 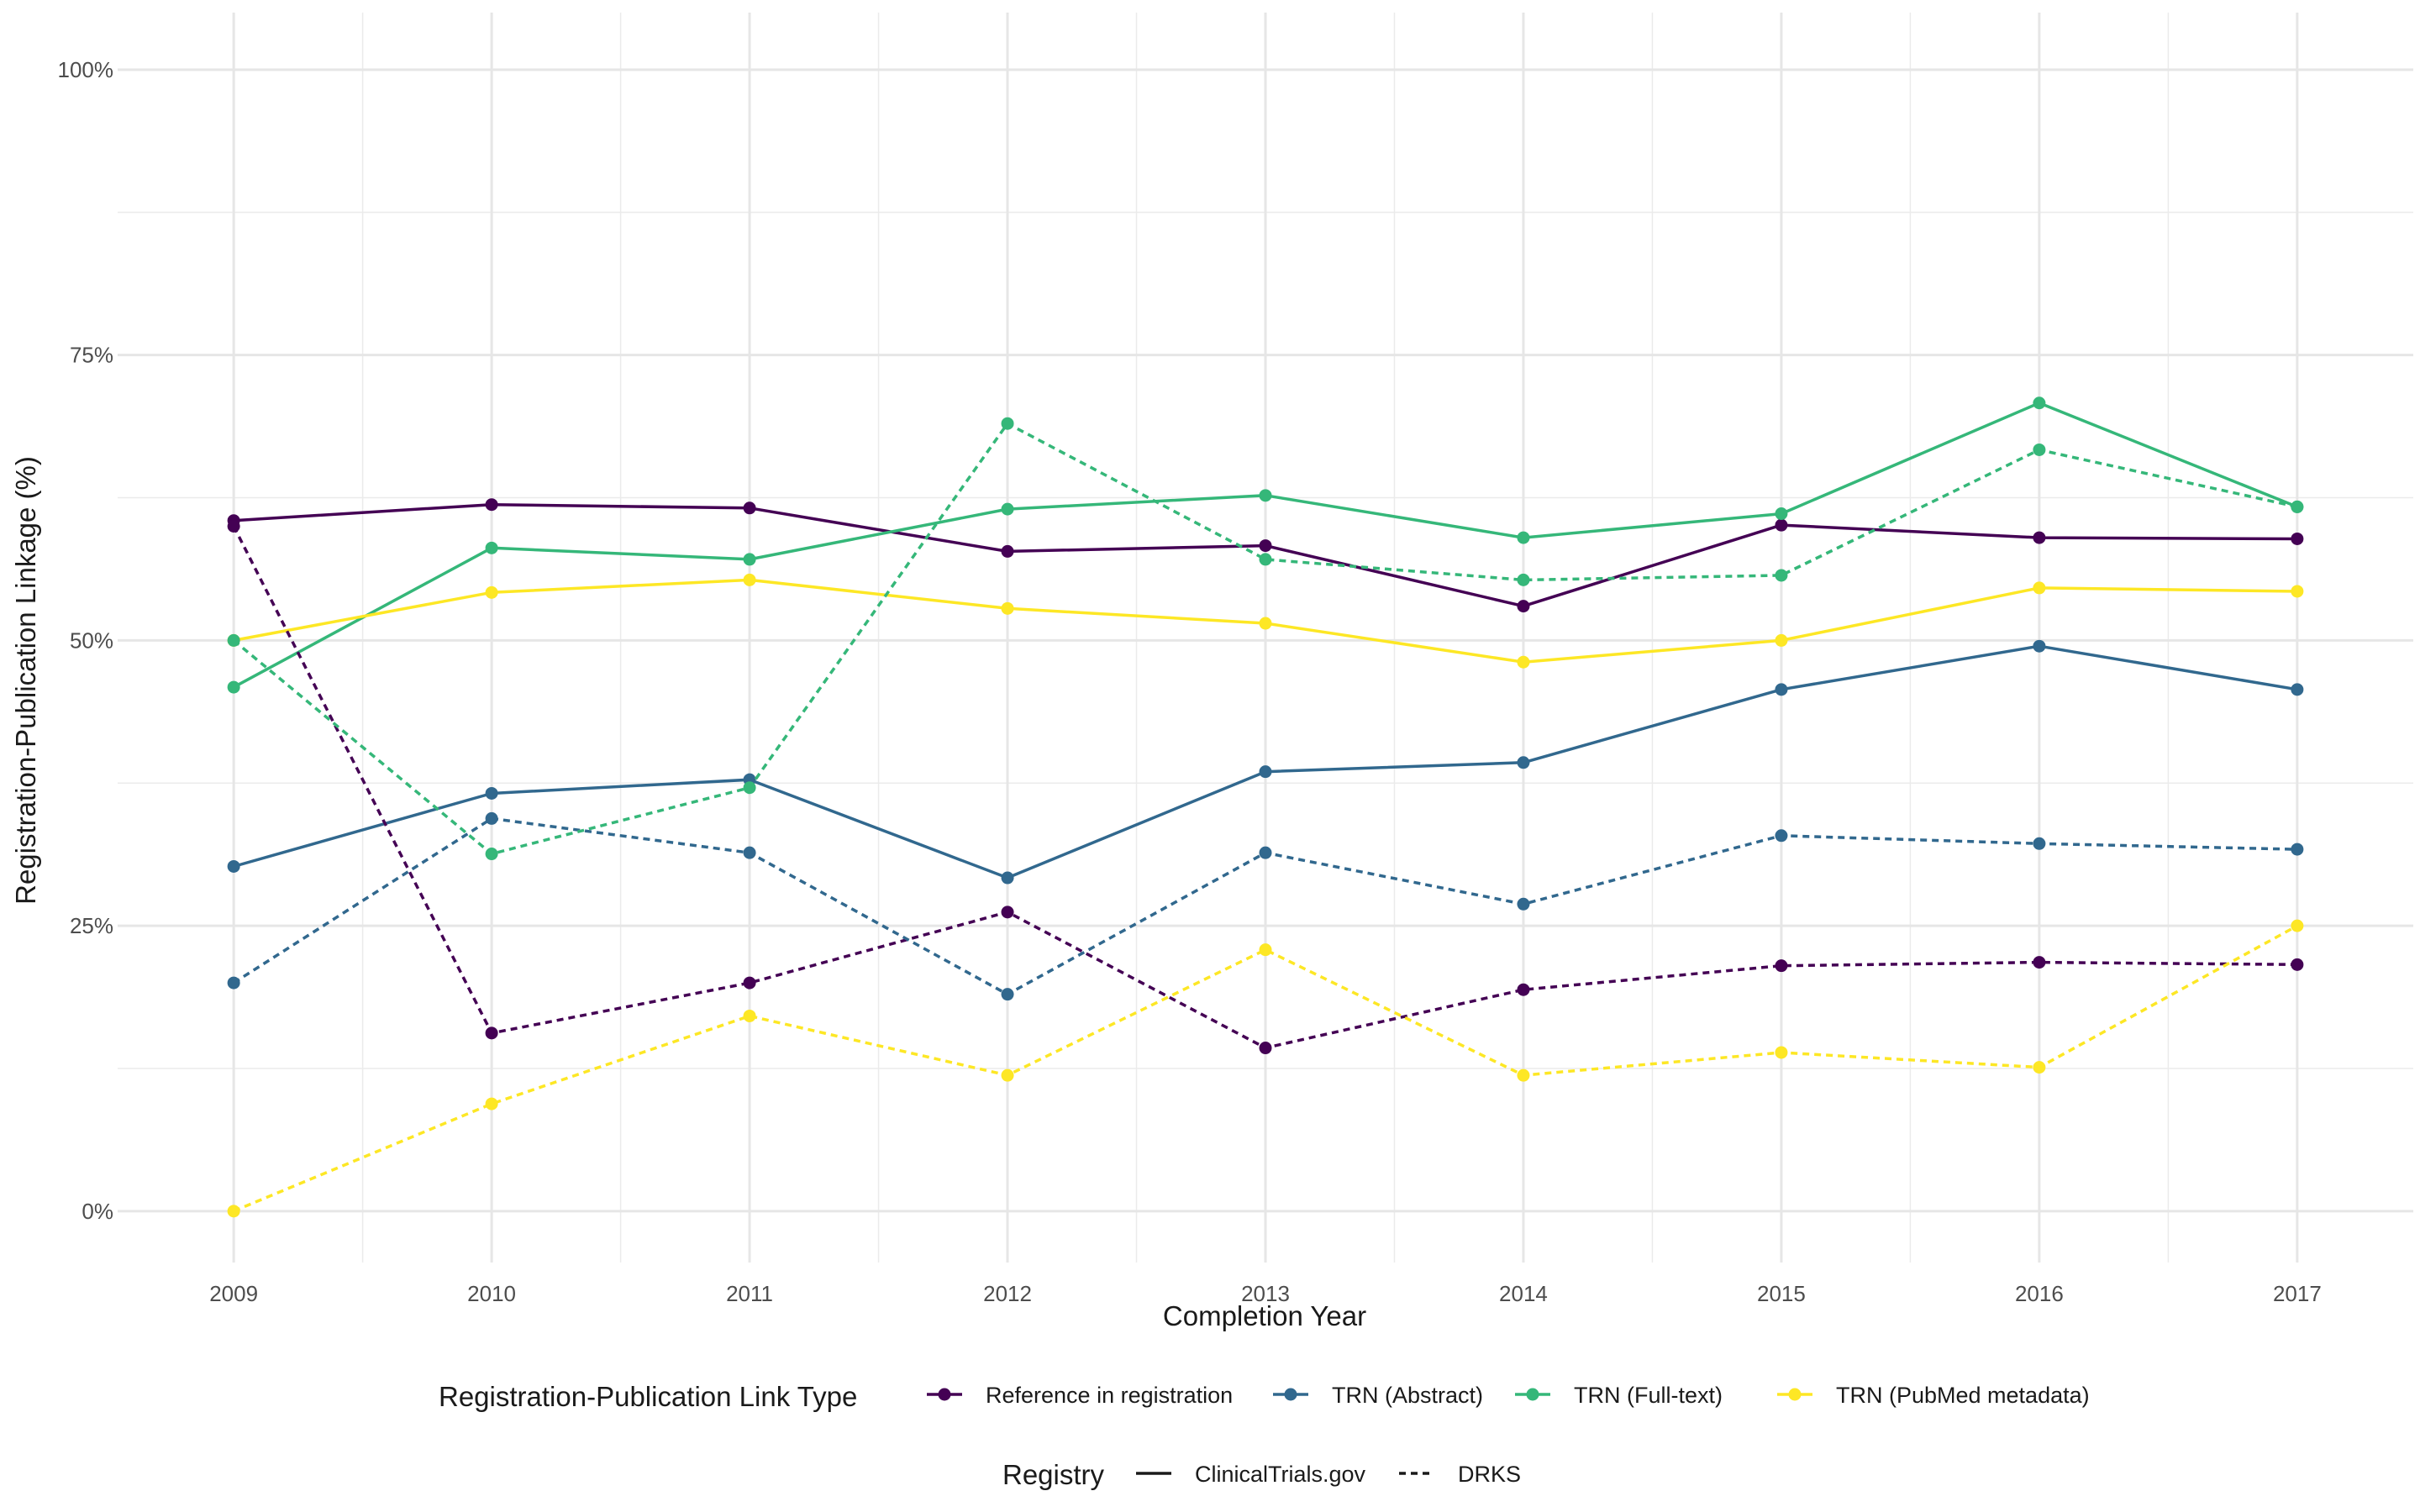 I want to click on legend-label: Reference in registration, so click(x=1109, y=1395).